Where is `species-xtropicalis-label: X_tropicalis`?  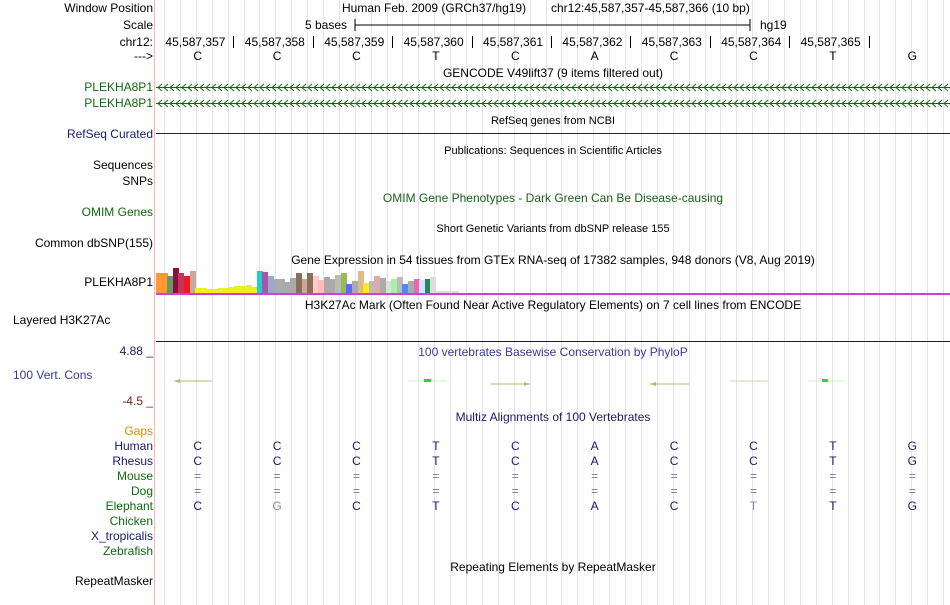
species-xtropicalis-label: X_tropicalis is located at coordinates (121, 536).